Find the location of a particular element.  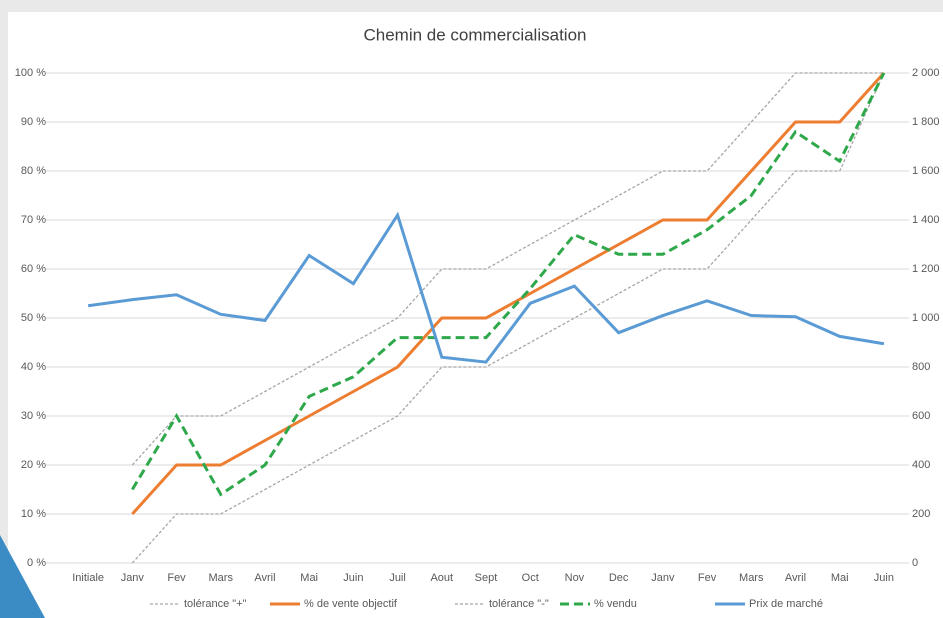

y2-tick-label: 1 000 is located at coordinates (926, 318).